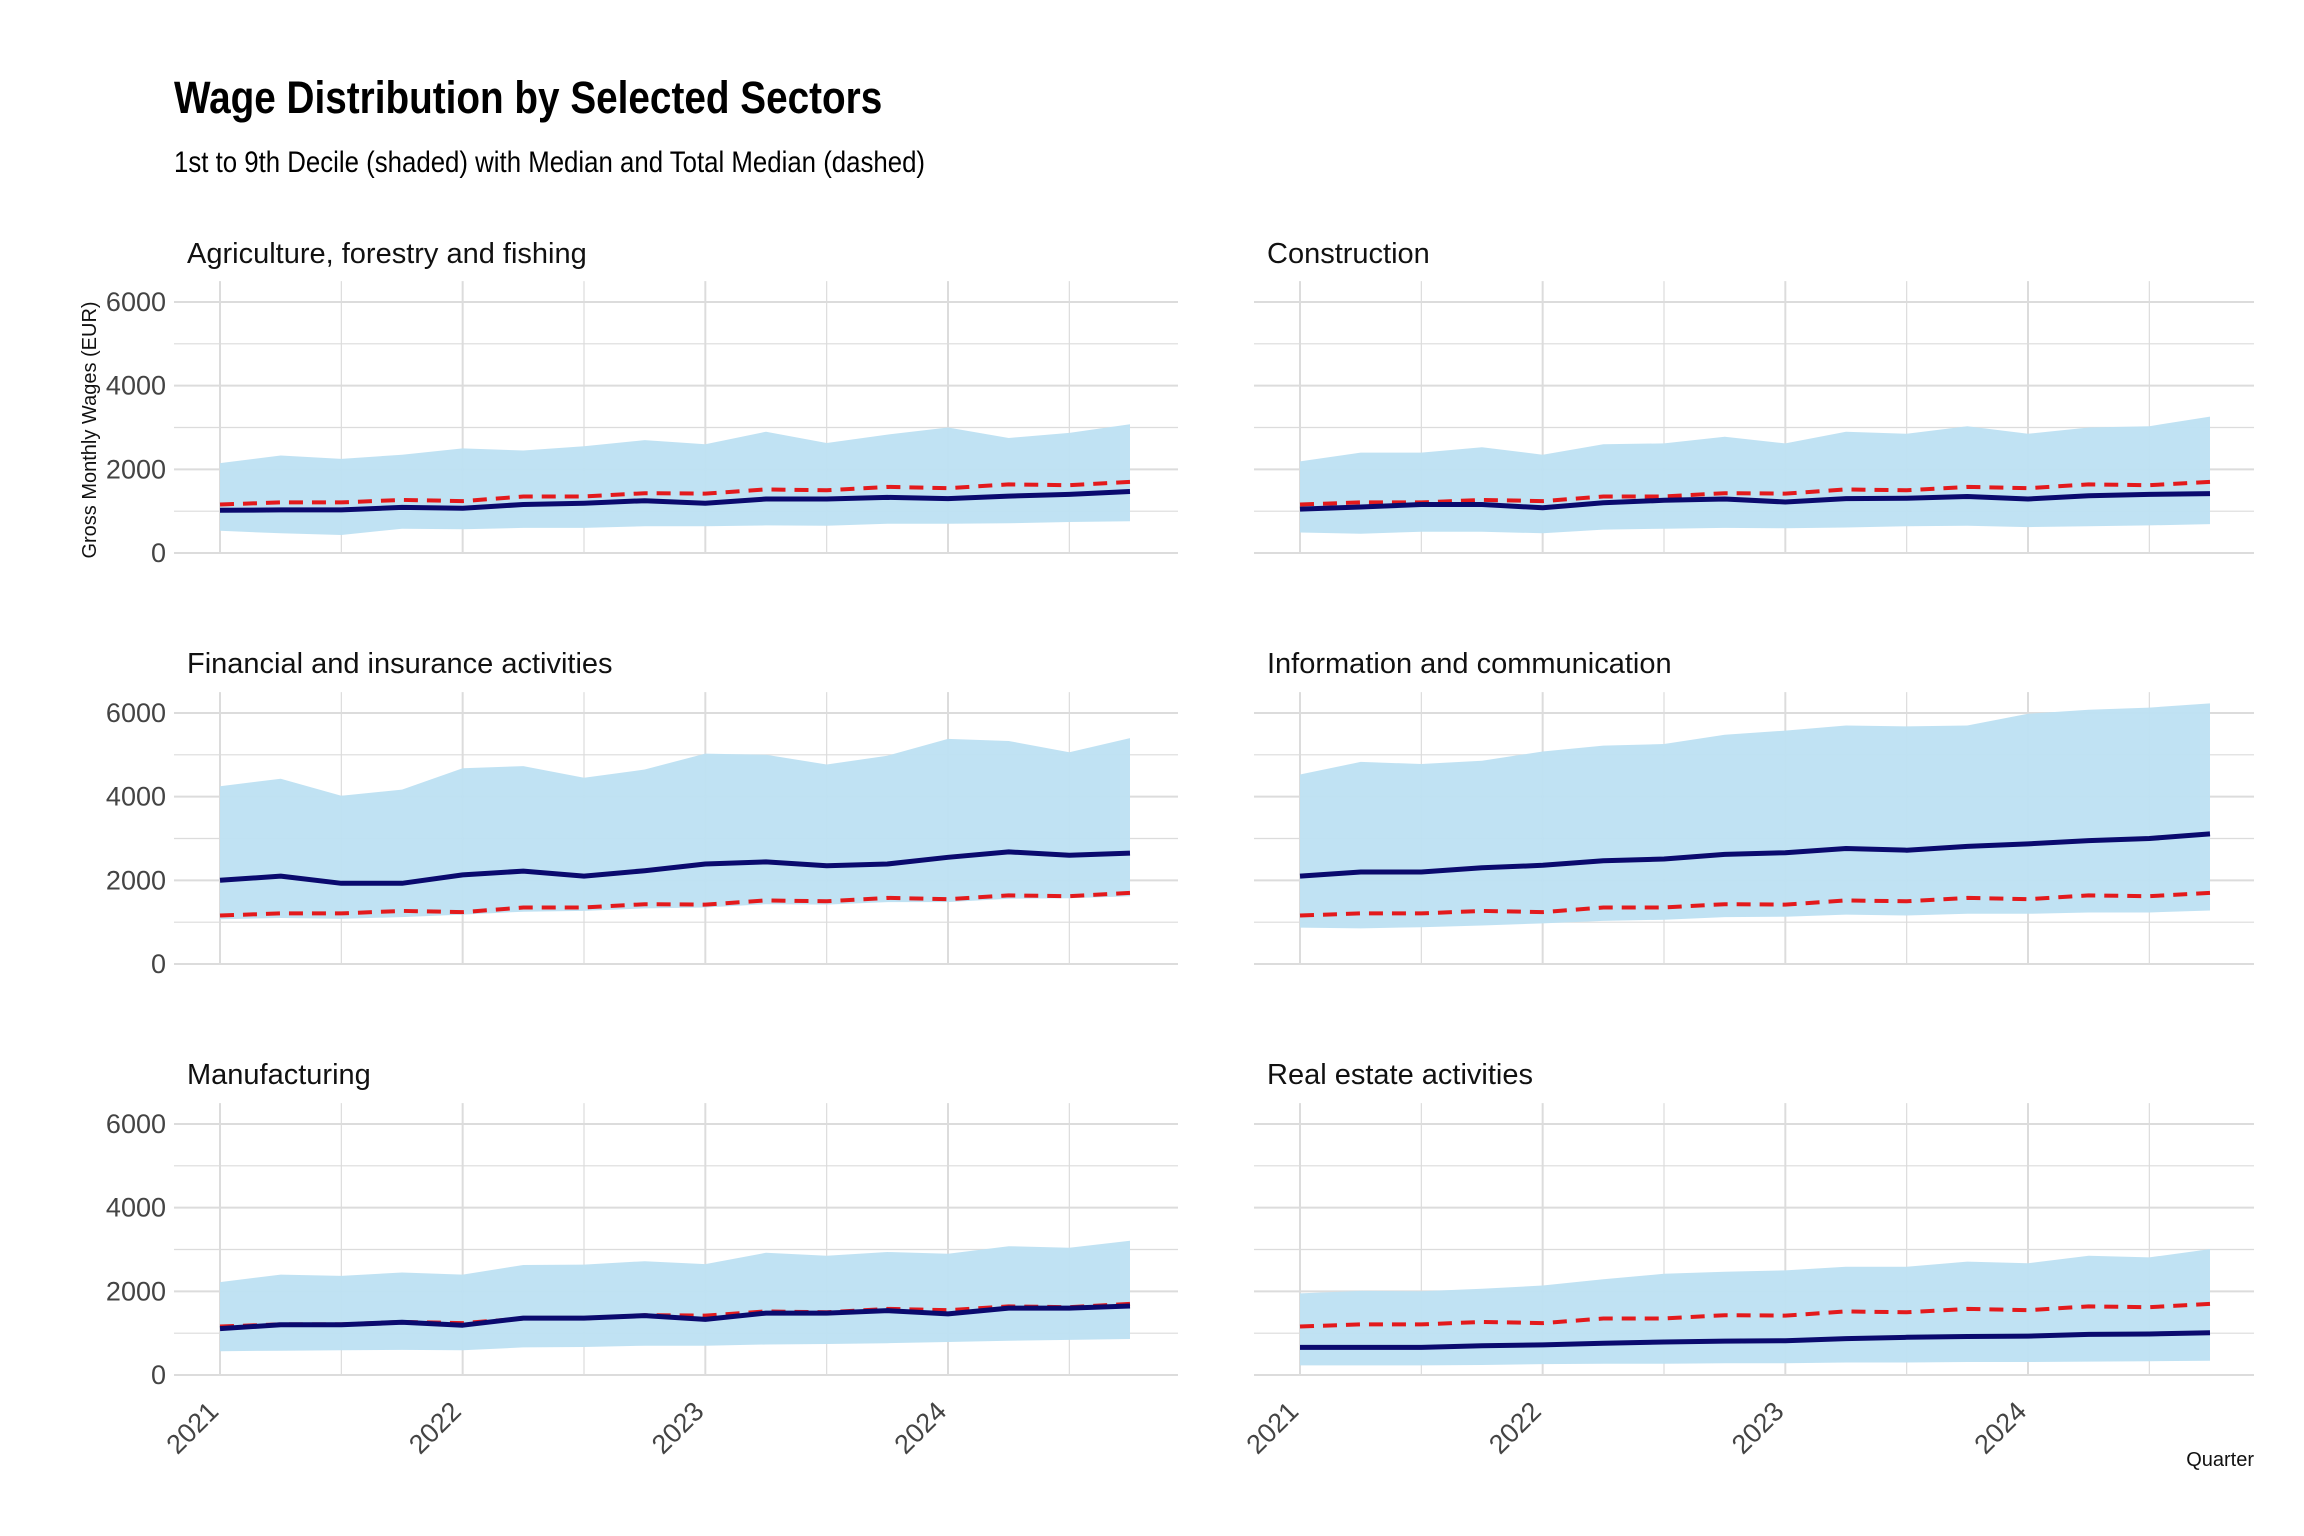 This screenshot has width=2304, height=1536. I want to click on x-axis-label: Quarter, so click(2220, 1460).